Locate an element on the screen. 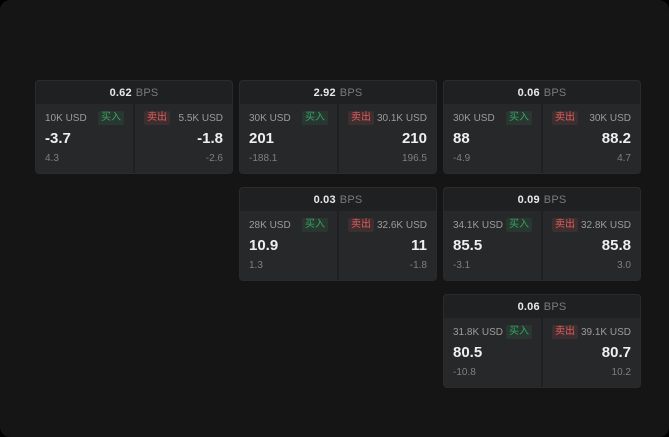  buy-size: 28K USD is located at coordinates (270, 225).